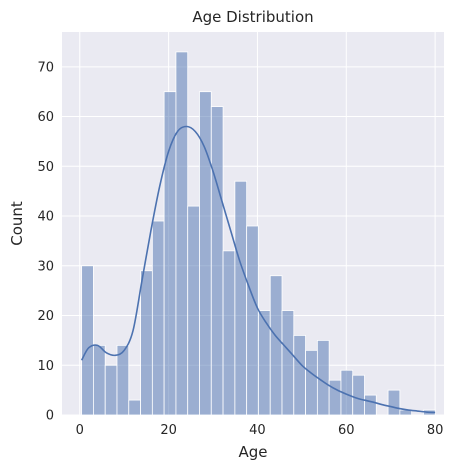  Describe the element at coordinates (45, 366) in the screenshot. I see `y-tick-label: 10` at that location.